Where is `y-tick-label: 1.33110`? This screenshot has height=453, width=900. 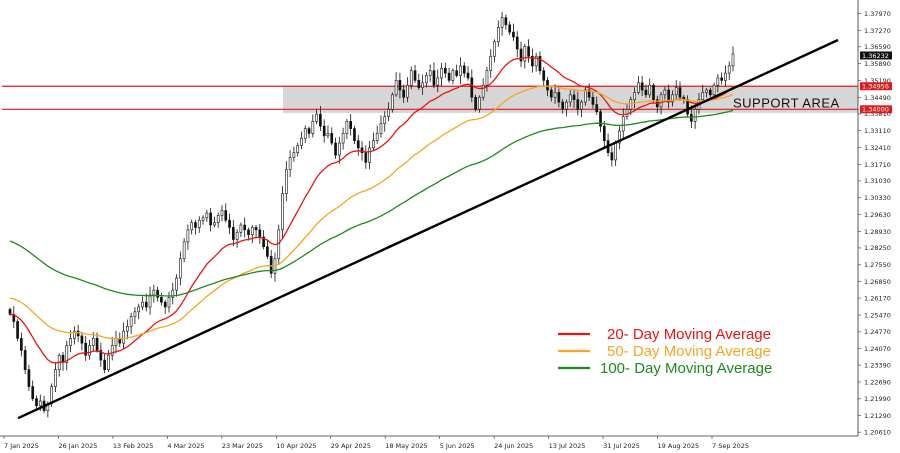 y-tick-label: 1.33110 is located at coordinates (877, 131).